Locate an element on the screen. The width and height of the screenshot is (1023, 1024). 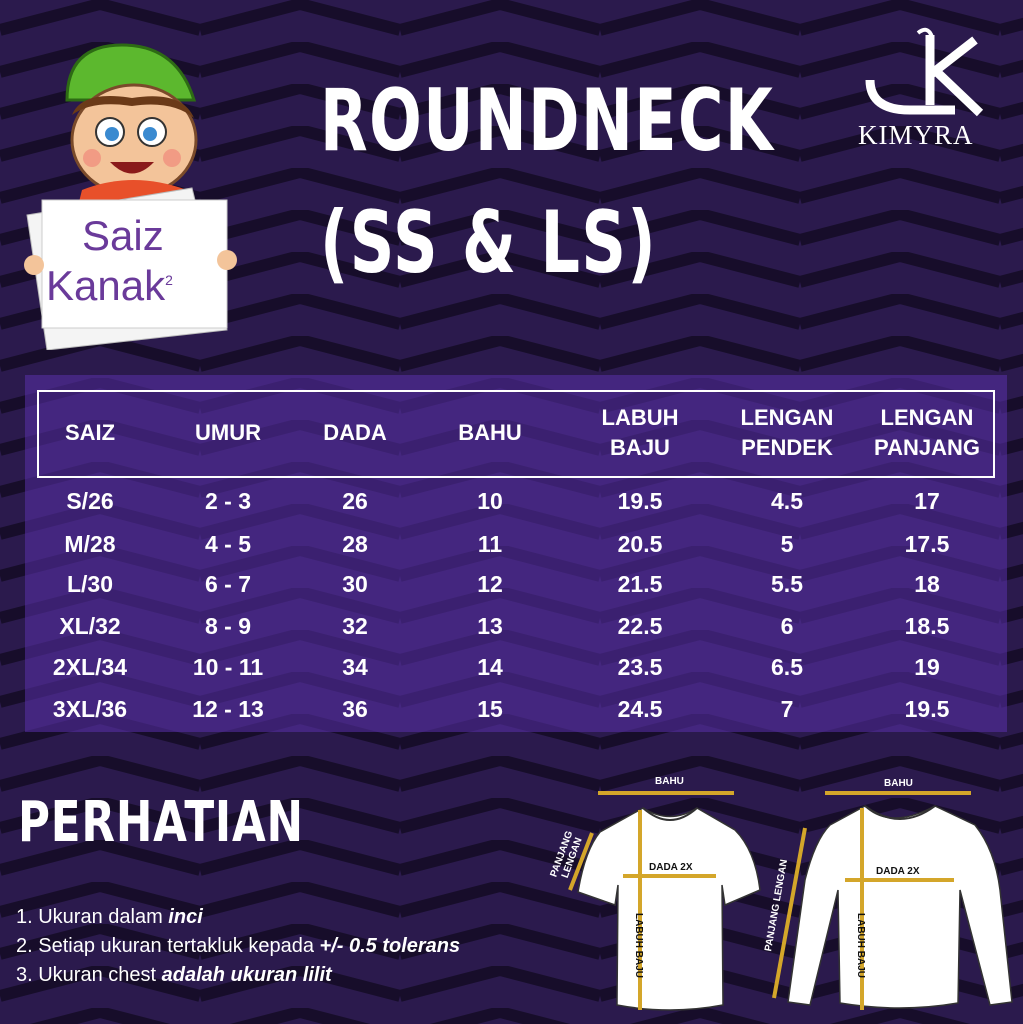
title-line1: ROUNDNECK is located at coordinates (547, 121).